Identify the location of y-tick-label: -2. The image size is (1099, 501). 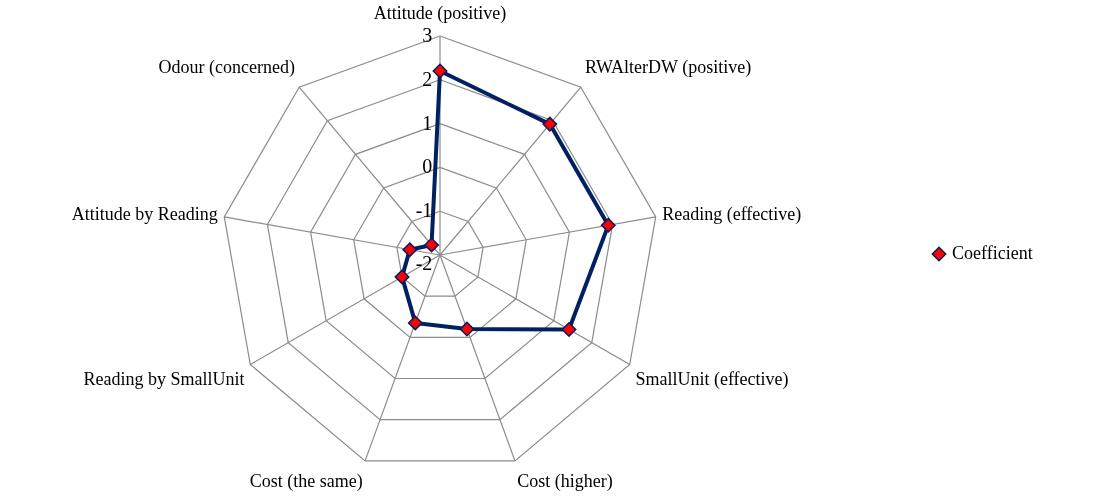
(424, 262).